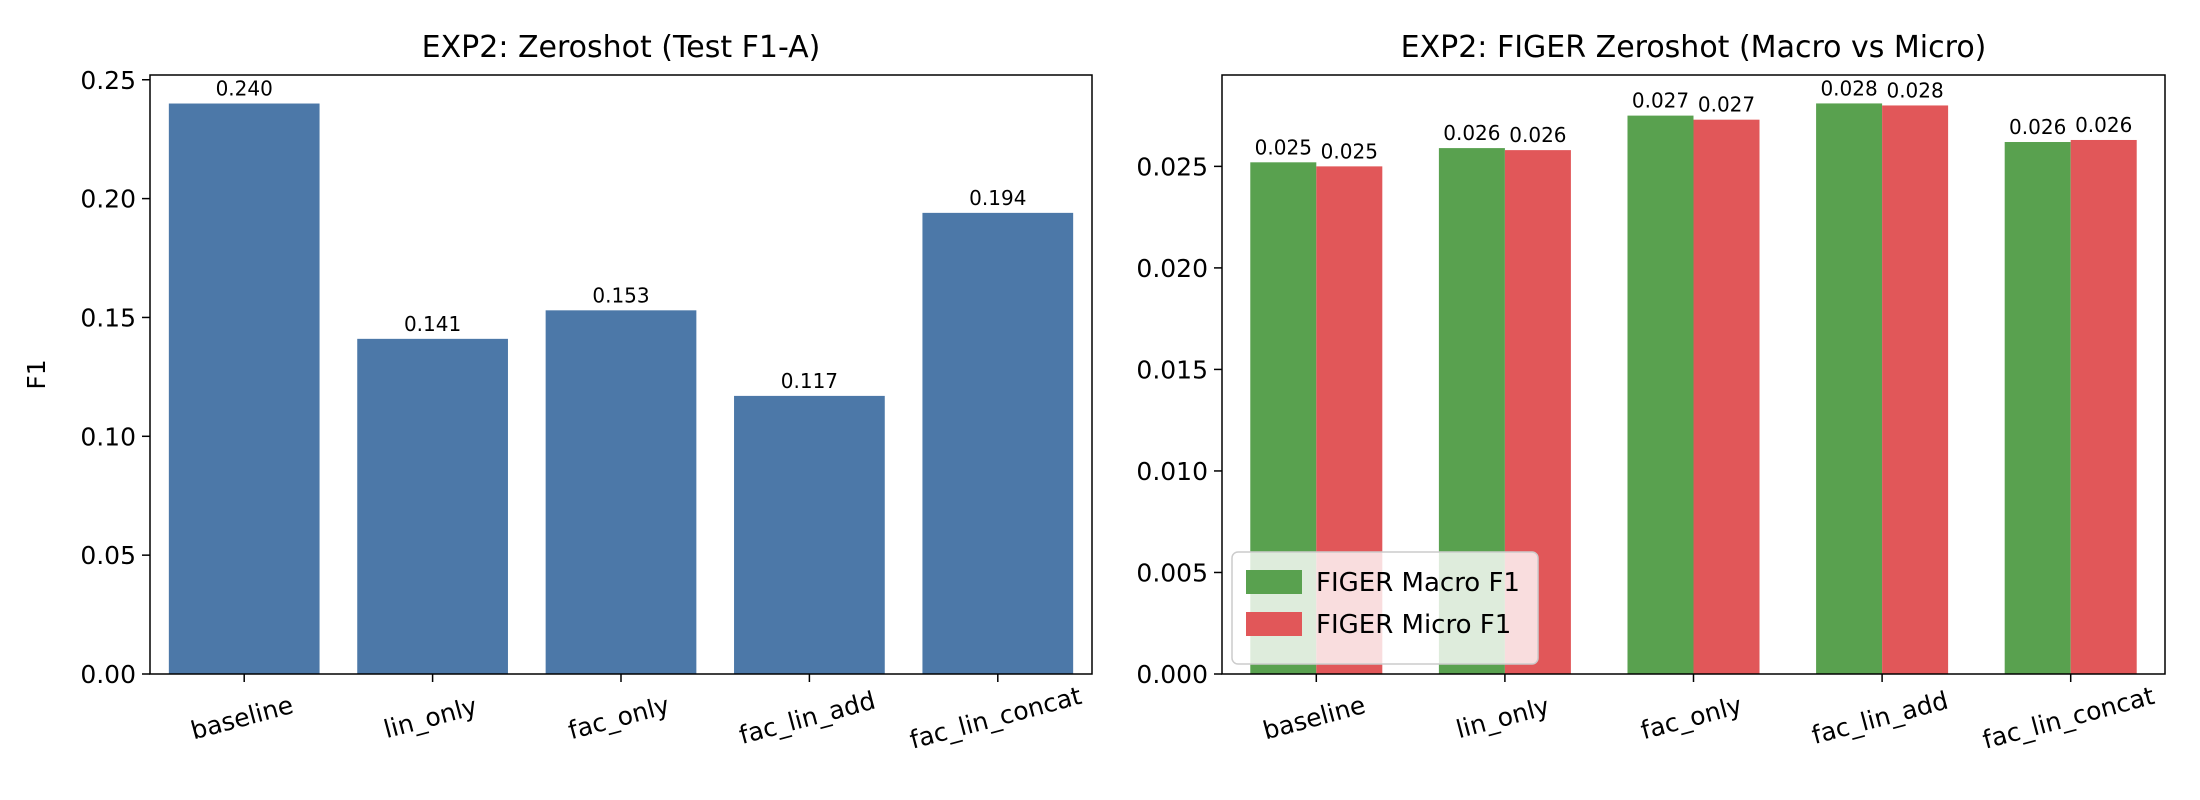 This screenshot has height=800, width=2200. Describe the element at coordinates (244, 89) in the screenshot. I see `data-label: 0.240` at that location.